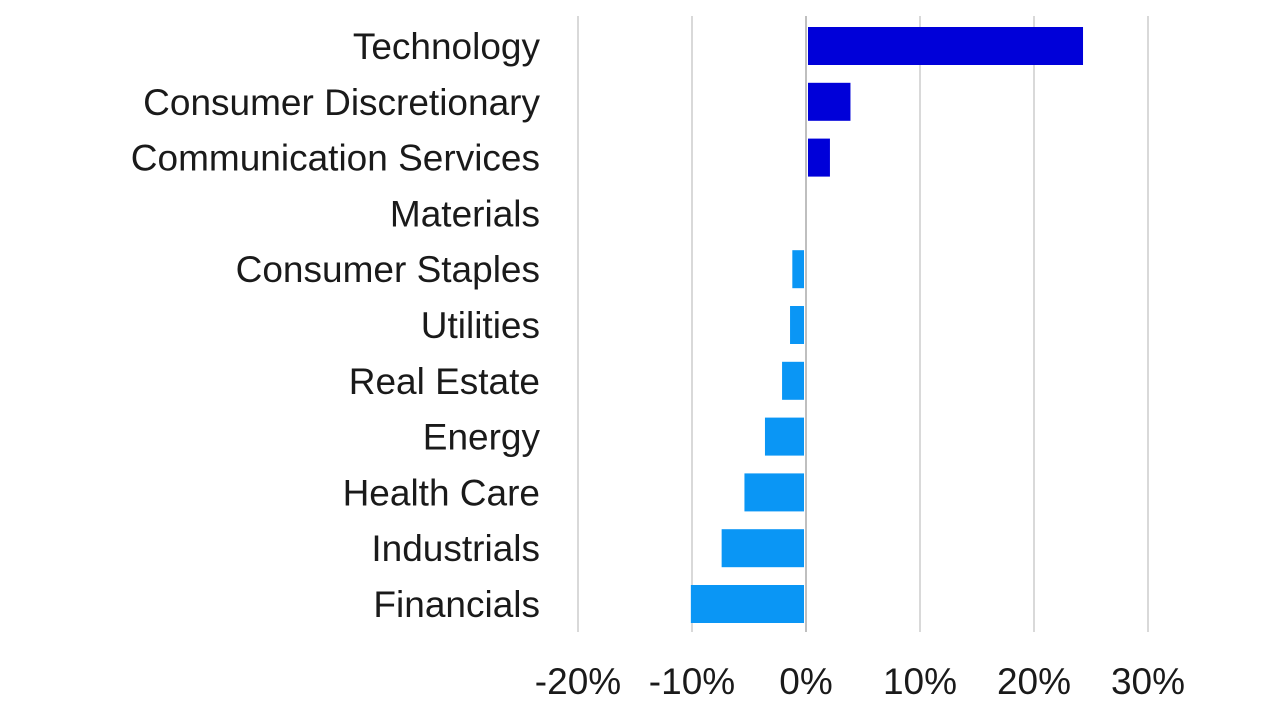 The width and height of the screenshot is (1280, 720). What do you see at coordinates (692, 681) in the screenshot?
I see `x-tick-label: -10%` at bounding box center [692, 681].